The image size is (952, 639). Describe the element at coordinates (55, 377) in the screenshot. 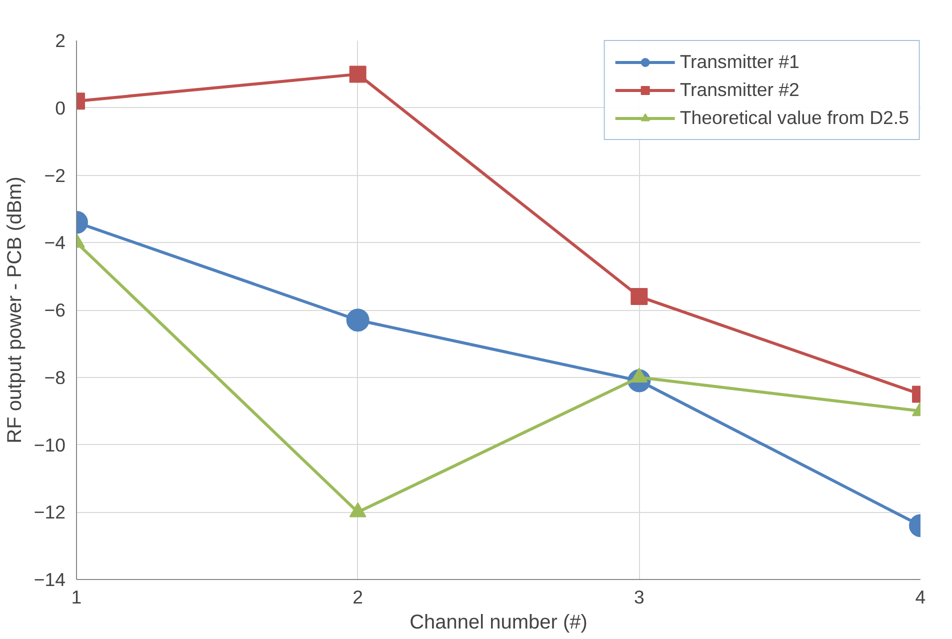

I see `y-tick-label: −8` at that location.